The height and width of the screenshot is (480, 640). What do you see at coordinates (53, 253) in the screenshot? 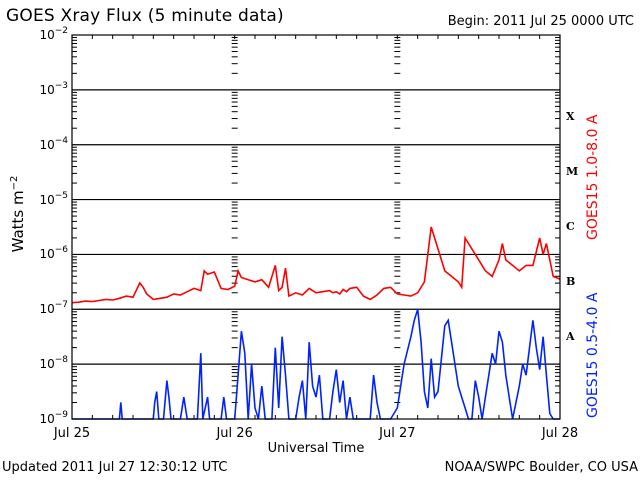
I see `y-tick-label: 10⁻⁶` at bounding box center [53, 253].